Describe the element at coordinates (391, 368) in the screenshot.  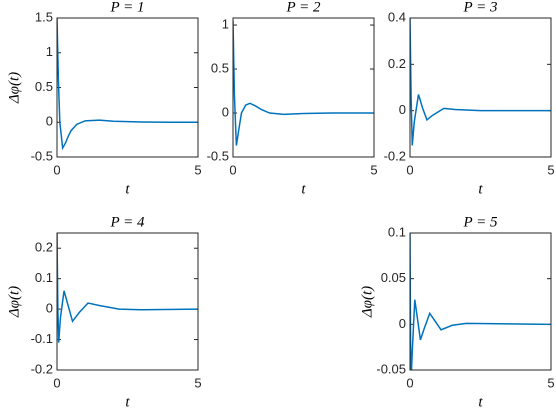
I see `y-tick-label: -0.05` at that location.